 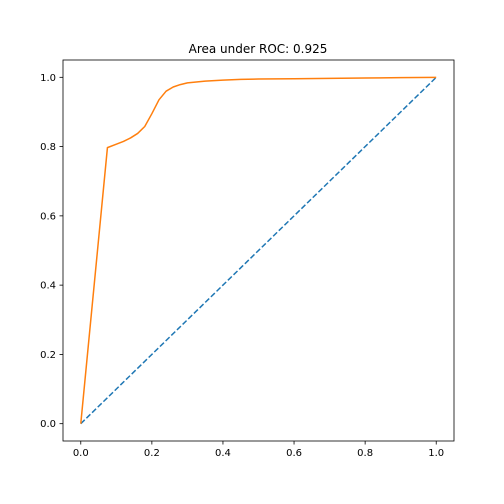 I want to click on y-tick-label: 0.0, so click(x=48, y=424).